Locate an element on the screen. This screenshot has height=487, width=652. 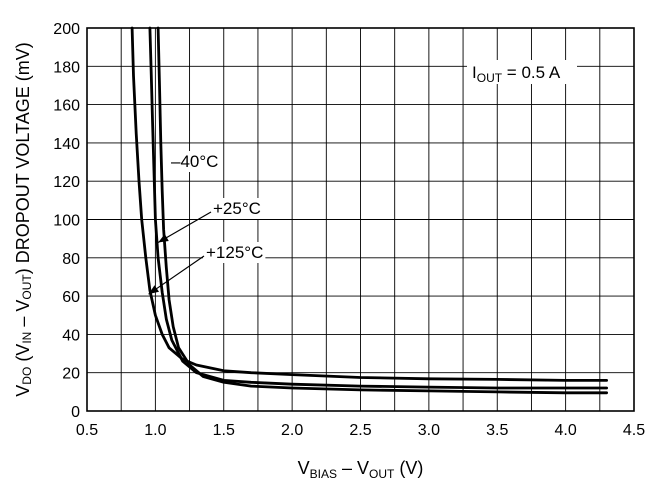
y-tick-label: 100 is located at coordinates (66, 221).